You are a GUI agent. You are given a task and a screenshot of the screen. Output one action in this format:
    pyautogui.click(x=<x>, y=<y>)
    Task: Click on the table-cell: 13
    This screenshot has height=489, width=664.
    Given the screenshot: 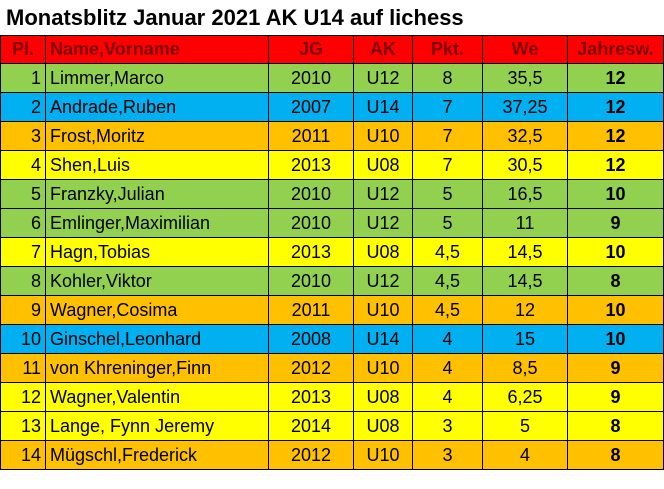 What is the action you would take?
    pyautogui.click(x=23, y=426)
    